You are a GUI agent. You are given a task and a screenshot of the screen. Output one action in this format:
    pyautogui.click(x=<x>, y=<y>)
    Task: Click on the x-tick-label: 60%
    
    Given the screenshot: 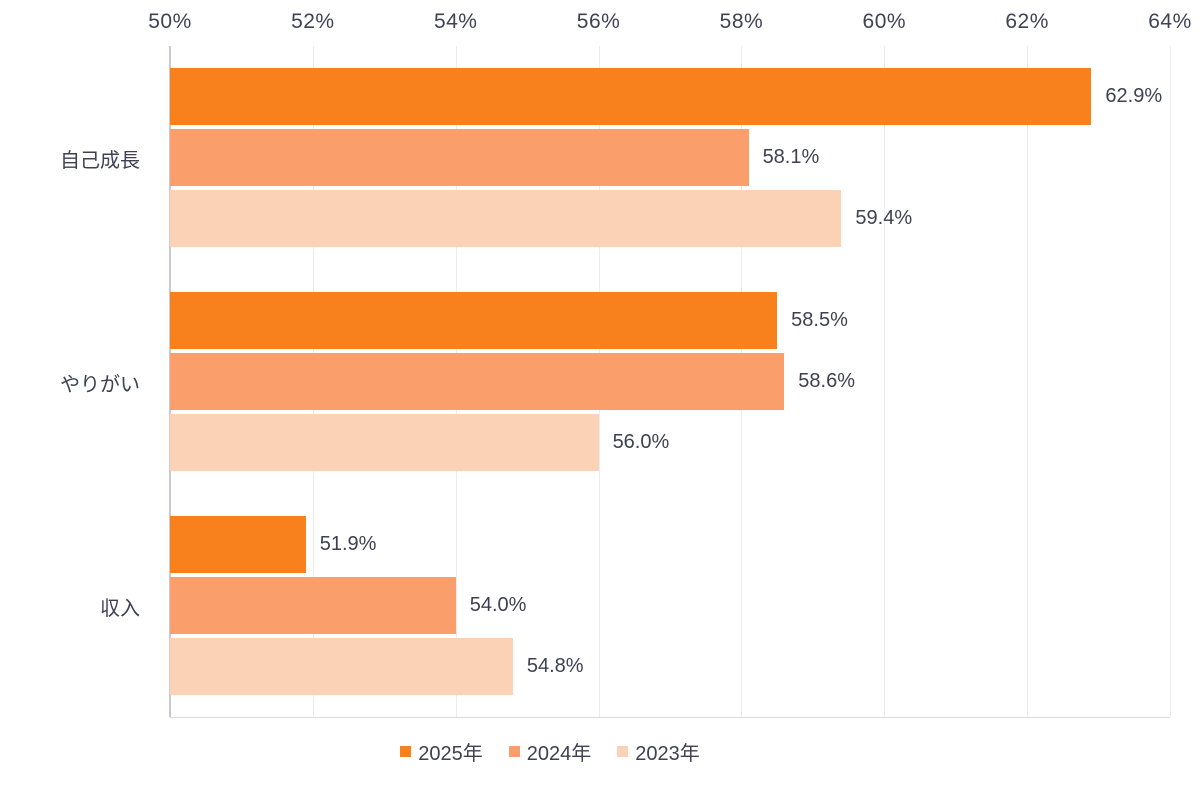 What is the action you would take?
    pyautogui.click(x=884, y=21)
    